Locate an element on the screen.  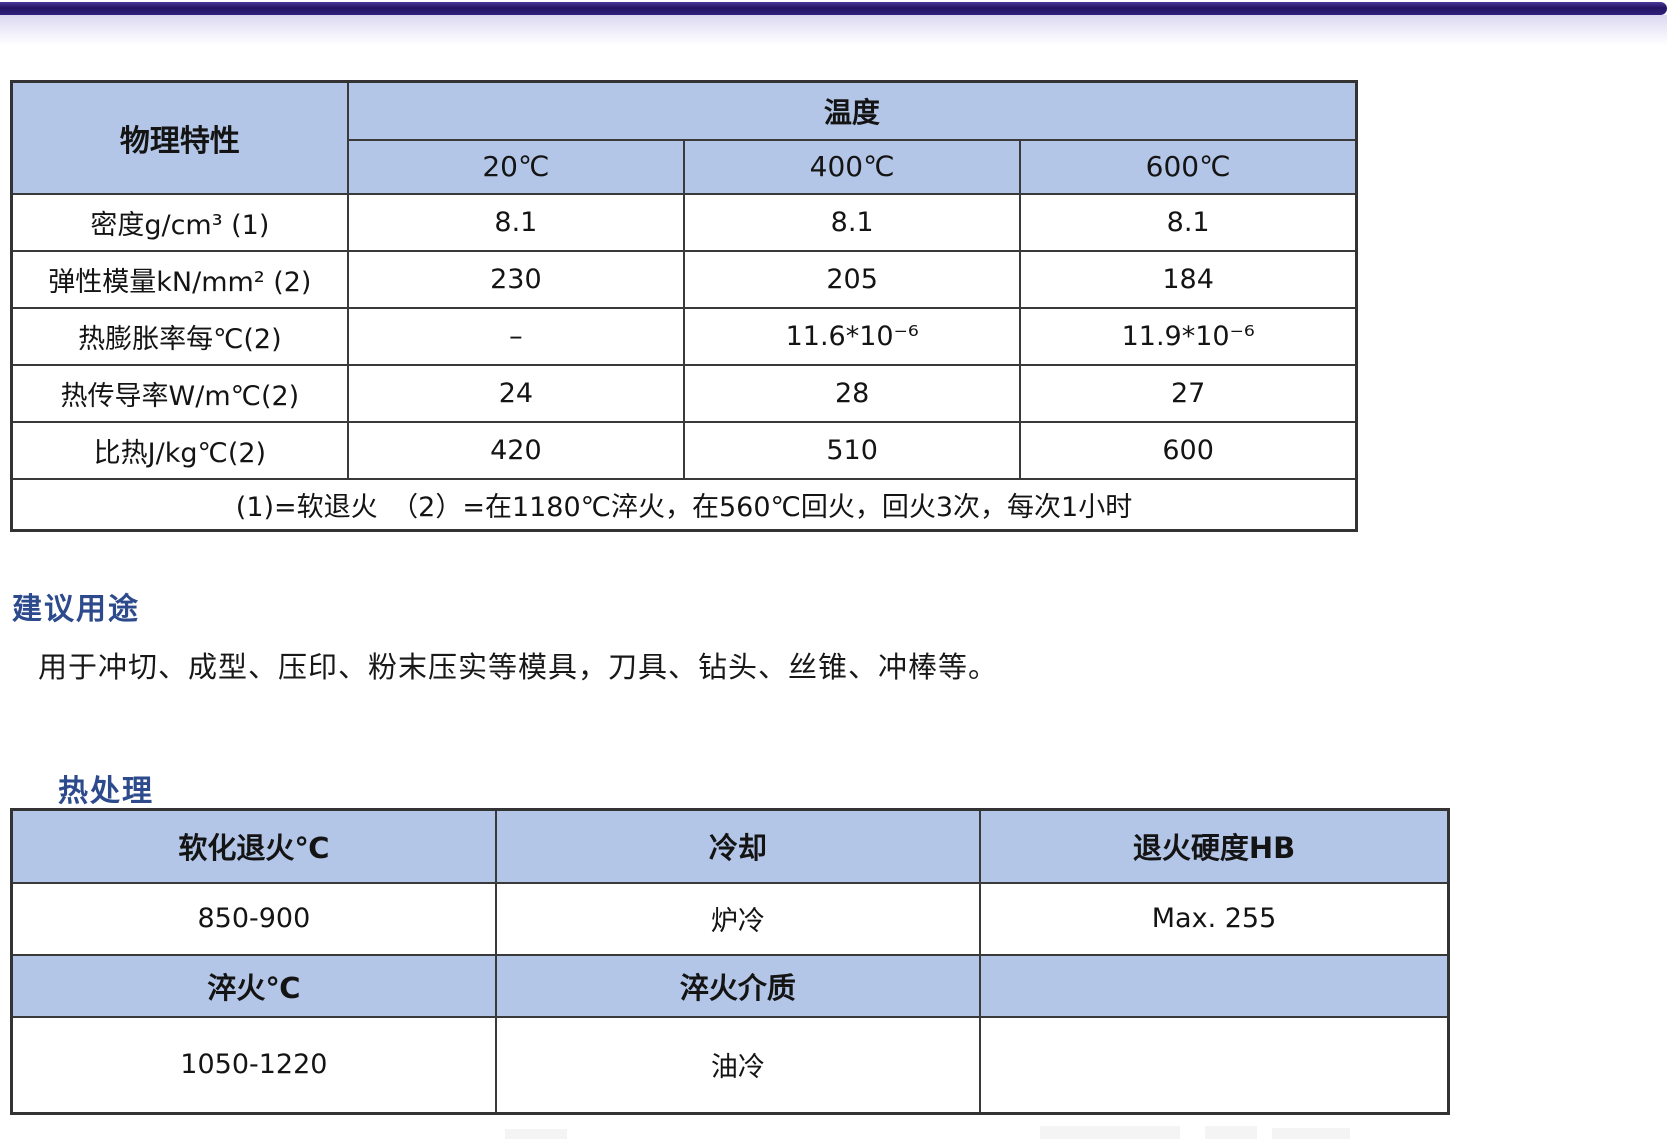
cooling-header: 冷却 is located at coordinates (738, 846).